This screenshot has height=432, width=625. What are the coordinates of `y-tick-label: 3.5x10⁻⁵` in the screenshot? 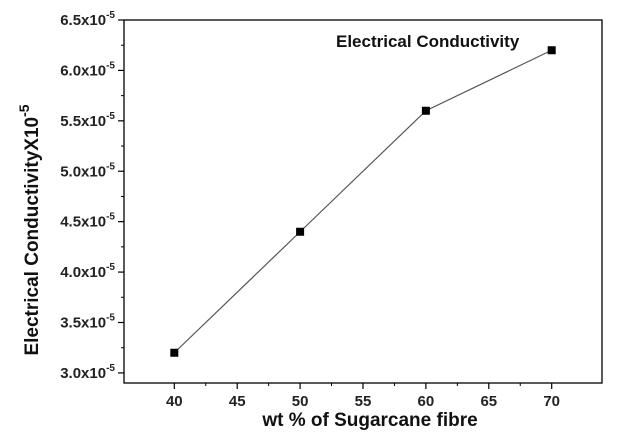 It's located at (87, 322).